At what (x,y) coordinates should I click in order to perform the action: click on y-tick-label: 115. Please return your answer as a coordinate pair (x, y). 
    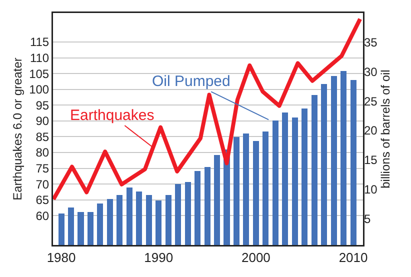
    Looking at the image, I should click on (40, 42).